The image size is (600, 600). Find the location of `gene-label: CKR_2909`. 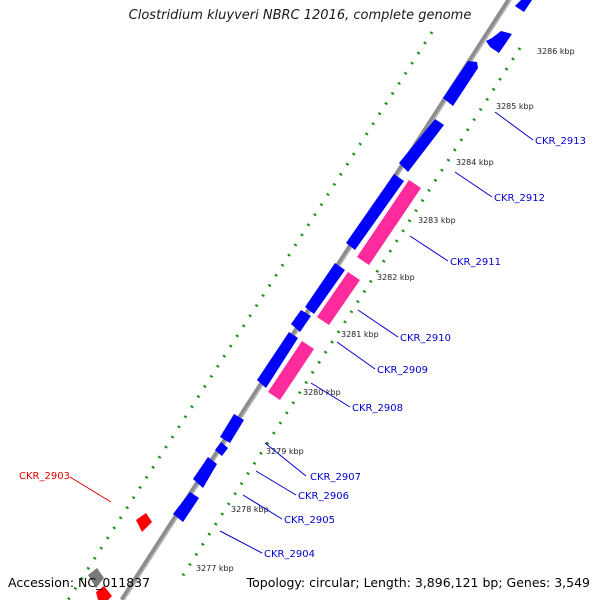

gene-label: CKR_2909 is located at coordinates (402, 370).